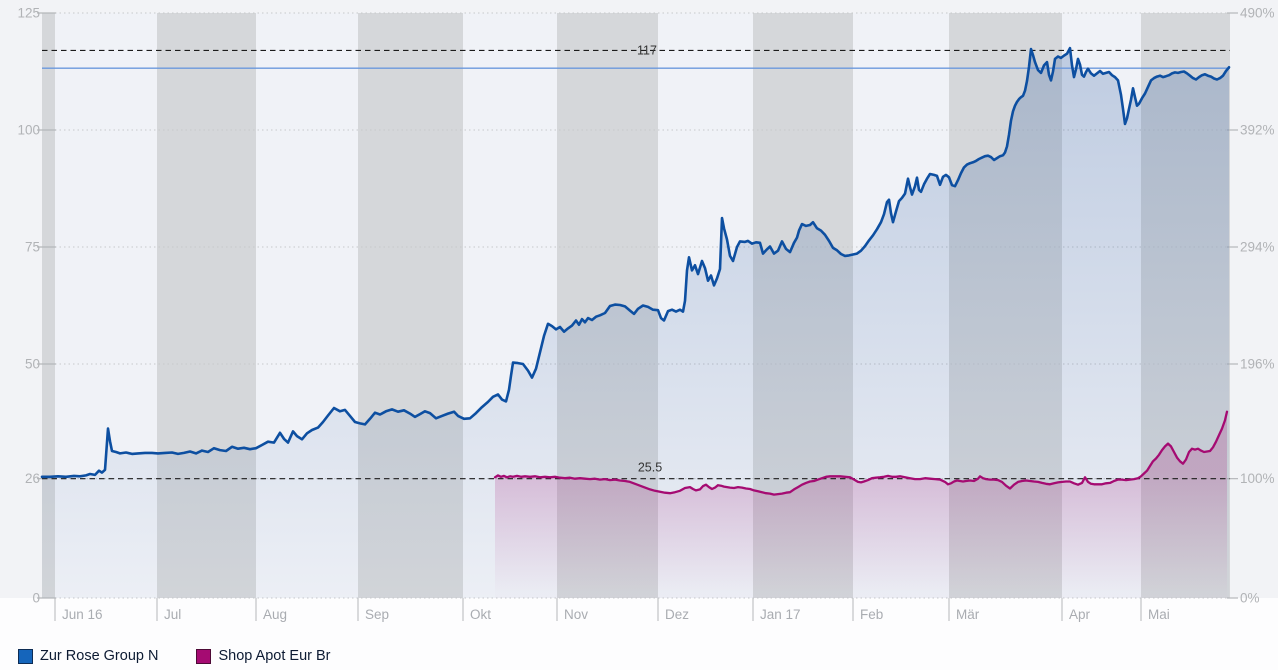 This screenshot has width=1278, height=670. What do you see at coordinates (28, 13) in the screenshot?
I see `left-axis-label: 125` at bounding box center [28, 13].